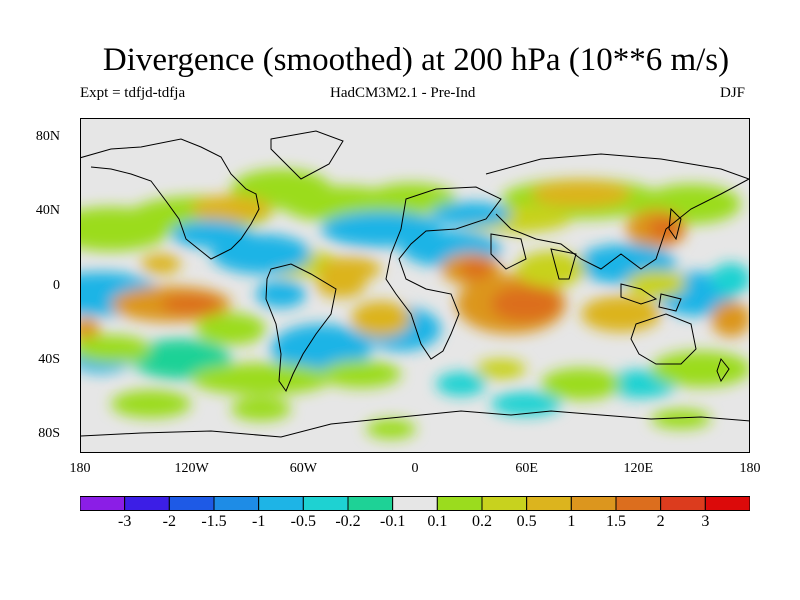 The height and width of the screenshot is (600, 800). I want to click on lon-tick-label: 0, so click(415, 468).